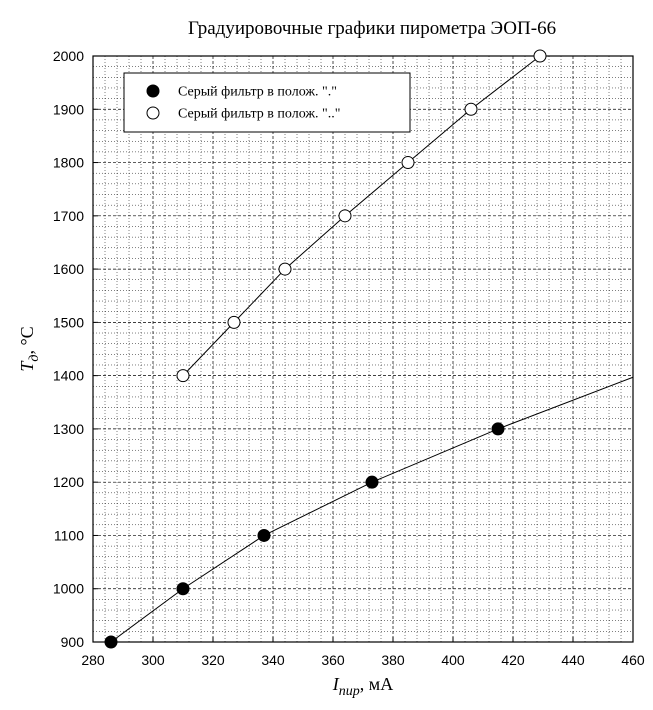 The image size is (653, 710). What do you see at coordinates (513, 660) in the screenshot?
I see `x-tick-label: 420` at bounding box center [513, 660].